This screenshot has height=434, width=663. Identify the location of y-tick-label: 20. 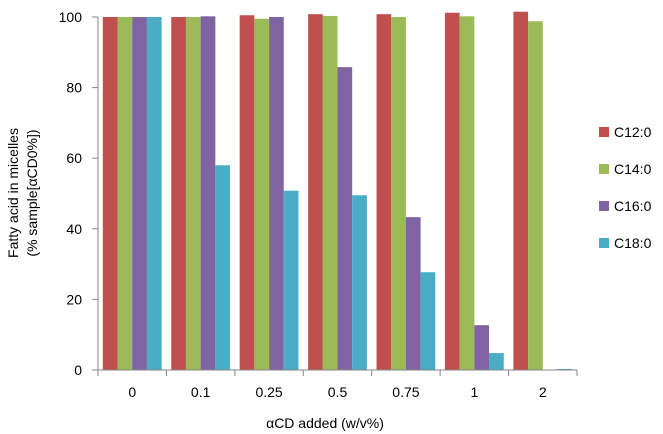
(74, 299).